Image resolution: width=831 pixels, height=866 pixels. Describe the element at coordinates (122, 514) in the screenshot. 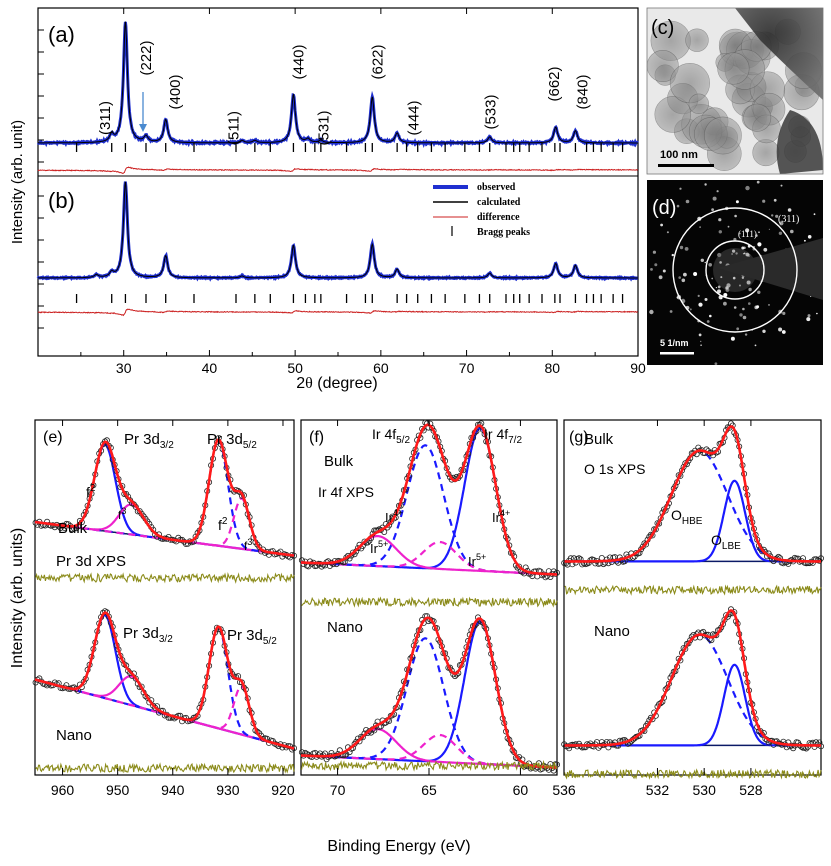

I see `pr-f3-label-a: f3` at that location.